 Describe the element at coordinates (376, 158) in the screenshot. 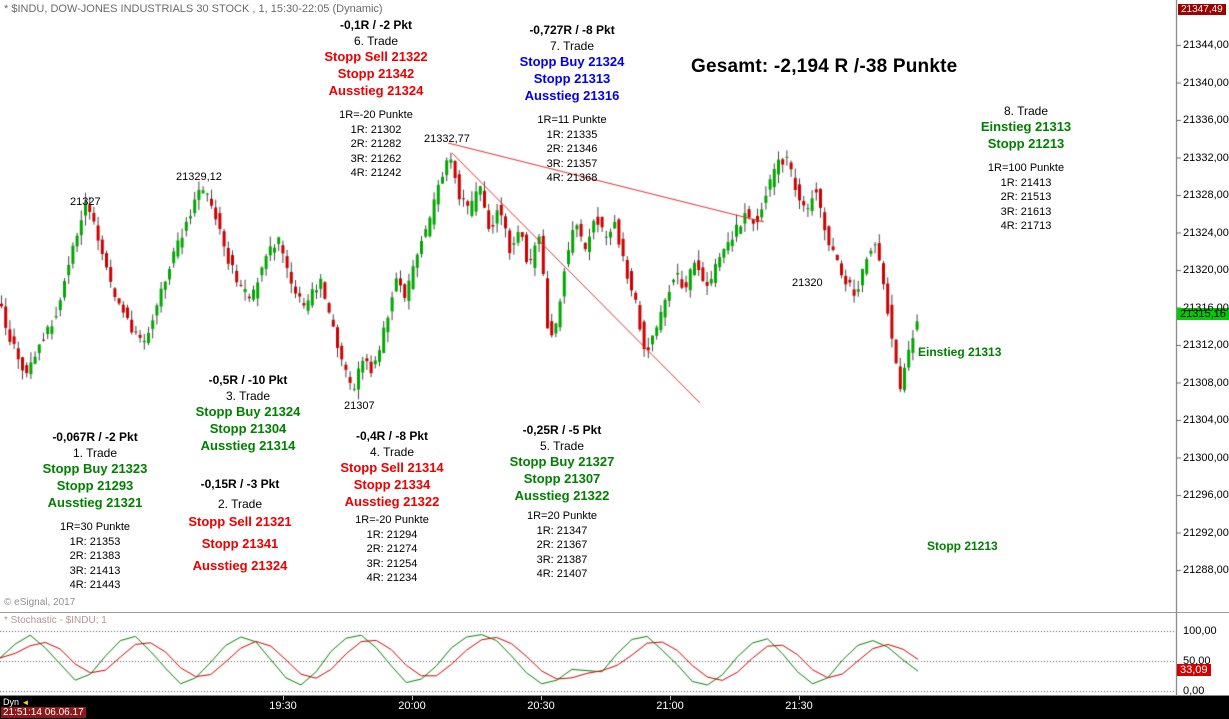

I see `risk-line: 3R: 21262` at that location.